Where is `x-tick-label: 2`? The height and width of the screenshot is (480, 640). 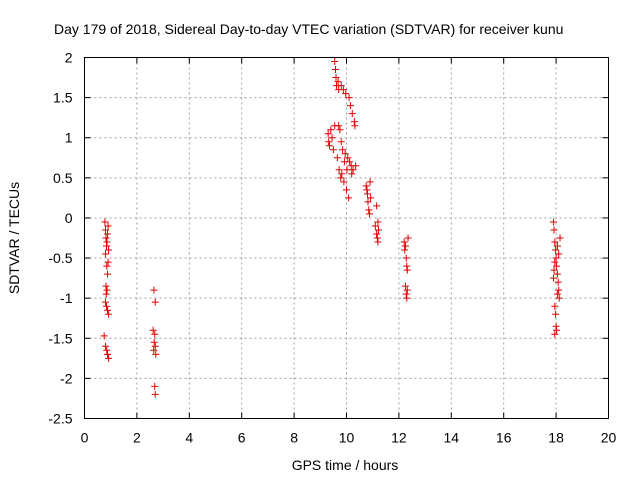 x-tick-label: 2 is located at coordinates (137, 438).